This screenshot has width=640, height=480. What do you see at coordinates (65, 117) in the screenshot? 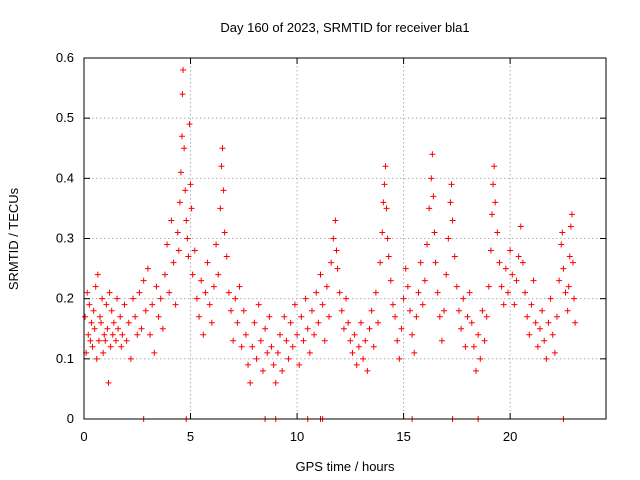
I see `y-tick-label: 0.5` at bounding box center [65, 117].